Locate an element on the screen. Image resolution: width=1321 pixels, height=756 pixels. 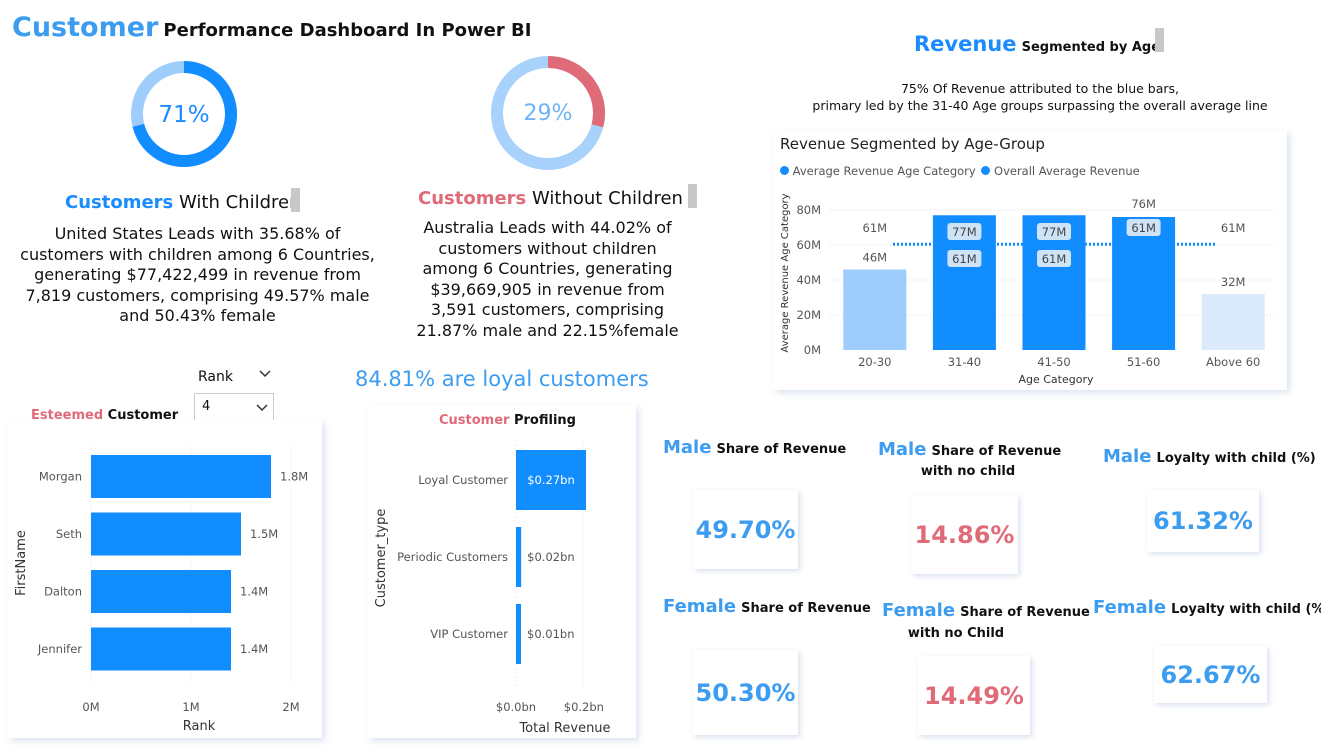
data-label: 46M is located at coordinates (875, 258).